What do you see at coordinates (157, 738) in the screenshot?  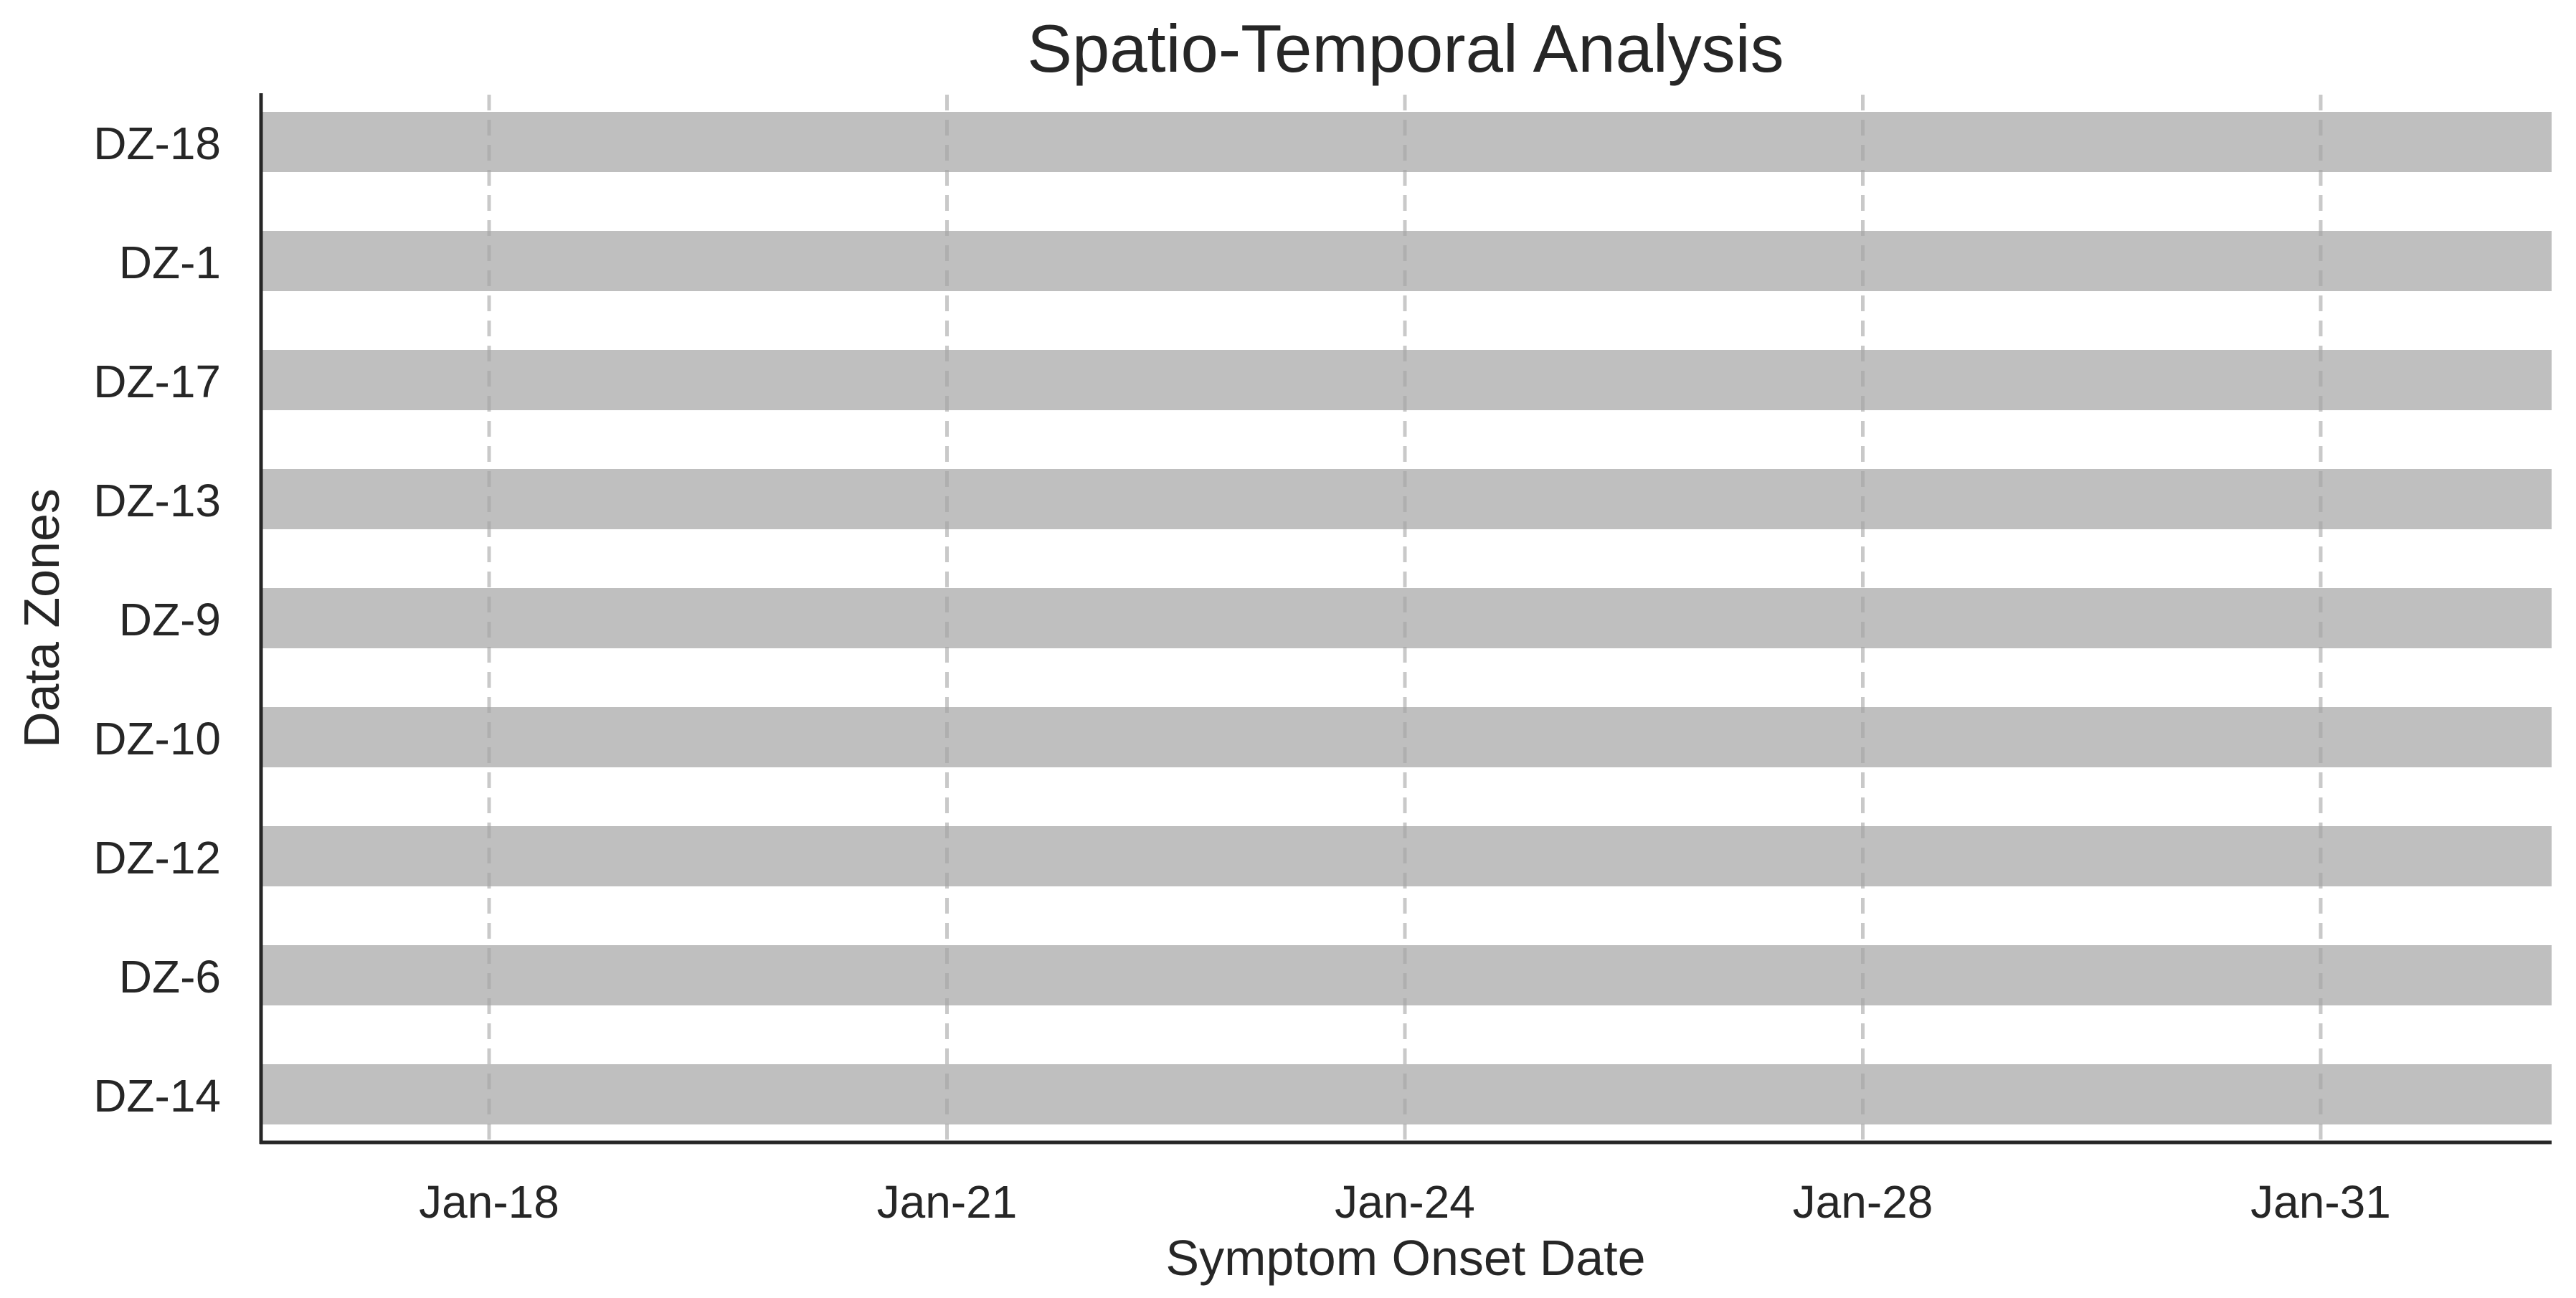 I see `y-tick-label-dz-10: DZ-10` at bounding box center [157, 738].